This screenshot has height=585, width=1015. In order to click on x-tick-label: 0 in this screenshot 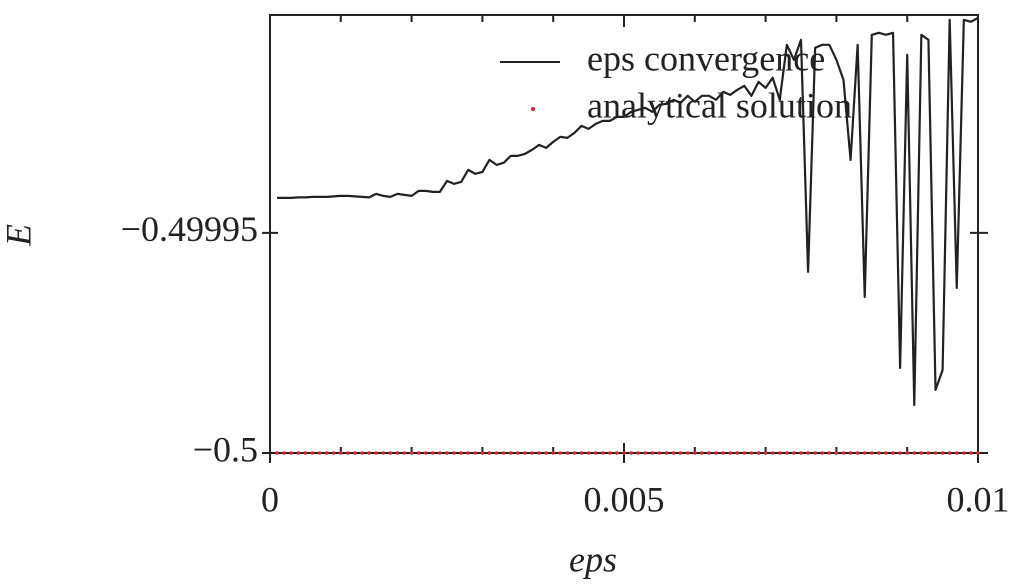, I will do `click(270, 499)`.